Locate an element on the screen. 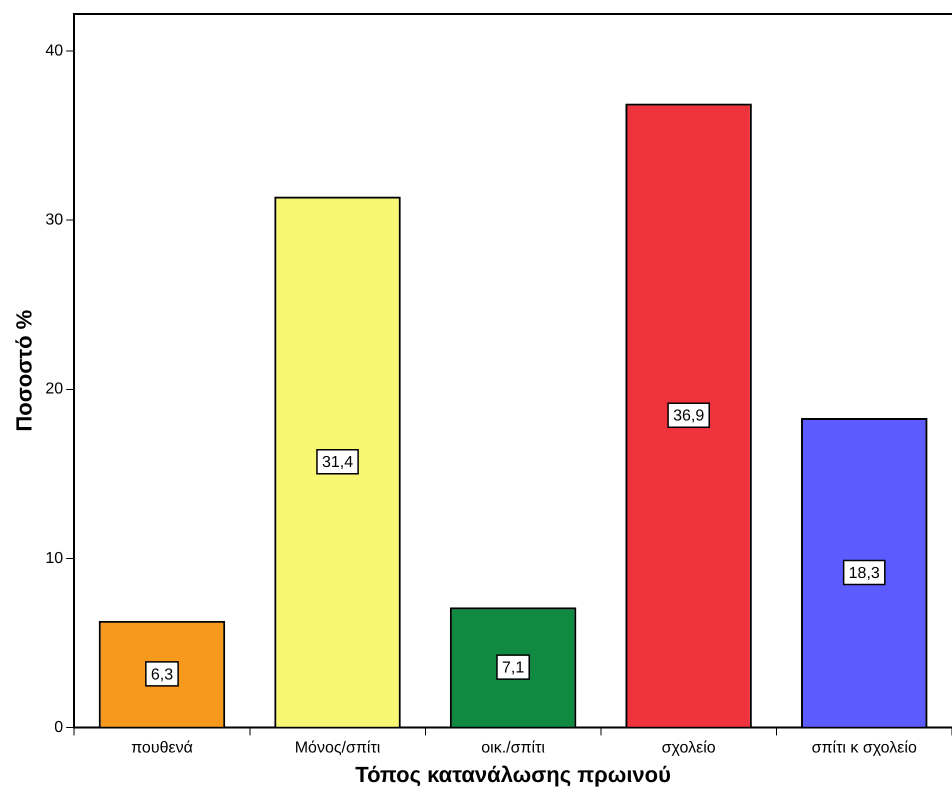 The width and height of the screenshot is (952, 801). y-tick-label: 0 is located at coordinates (59, 727).